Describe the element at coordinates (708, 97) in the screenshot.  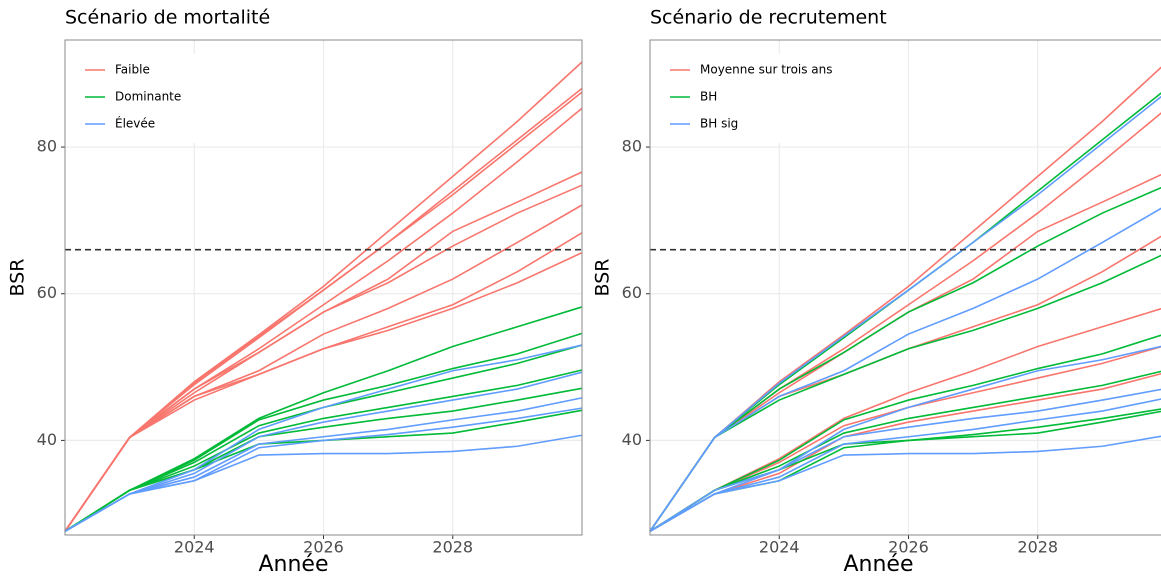
I see `legend-label: BH` at that location.